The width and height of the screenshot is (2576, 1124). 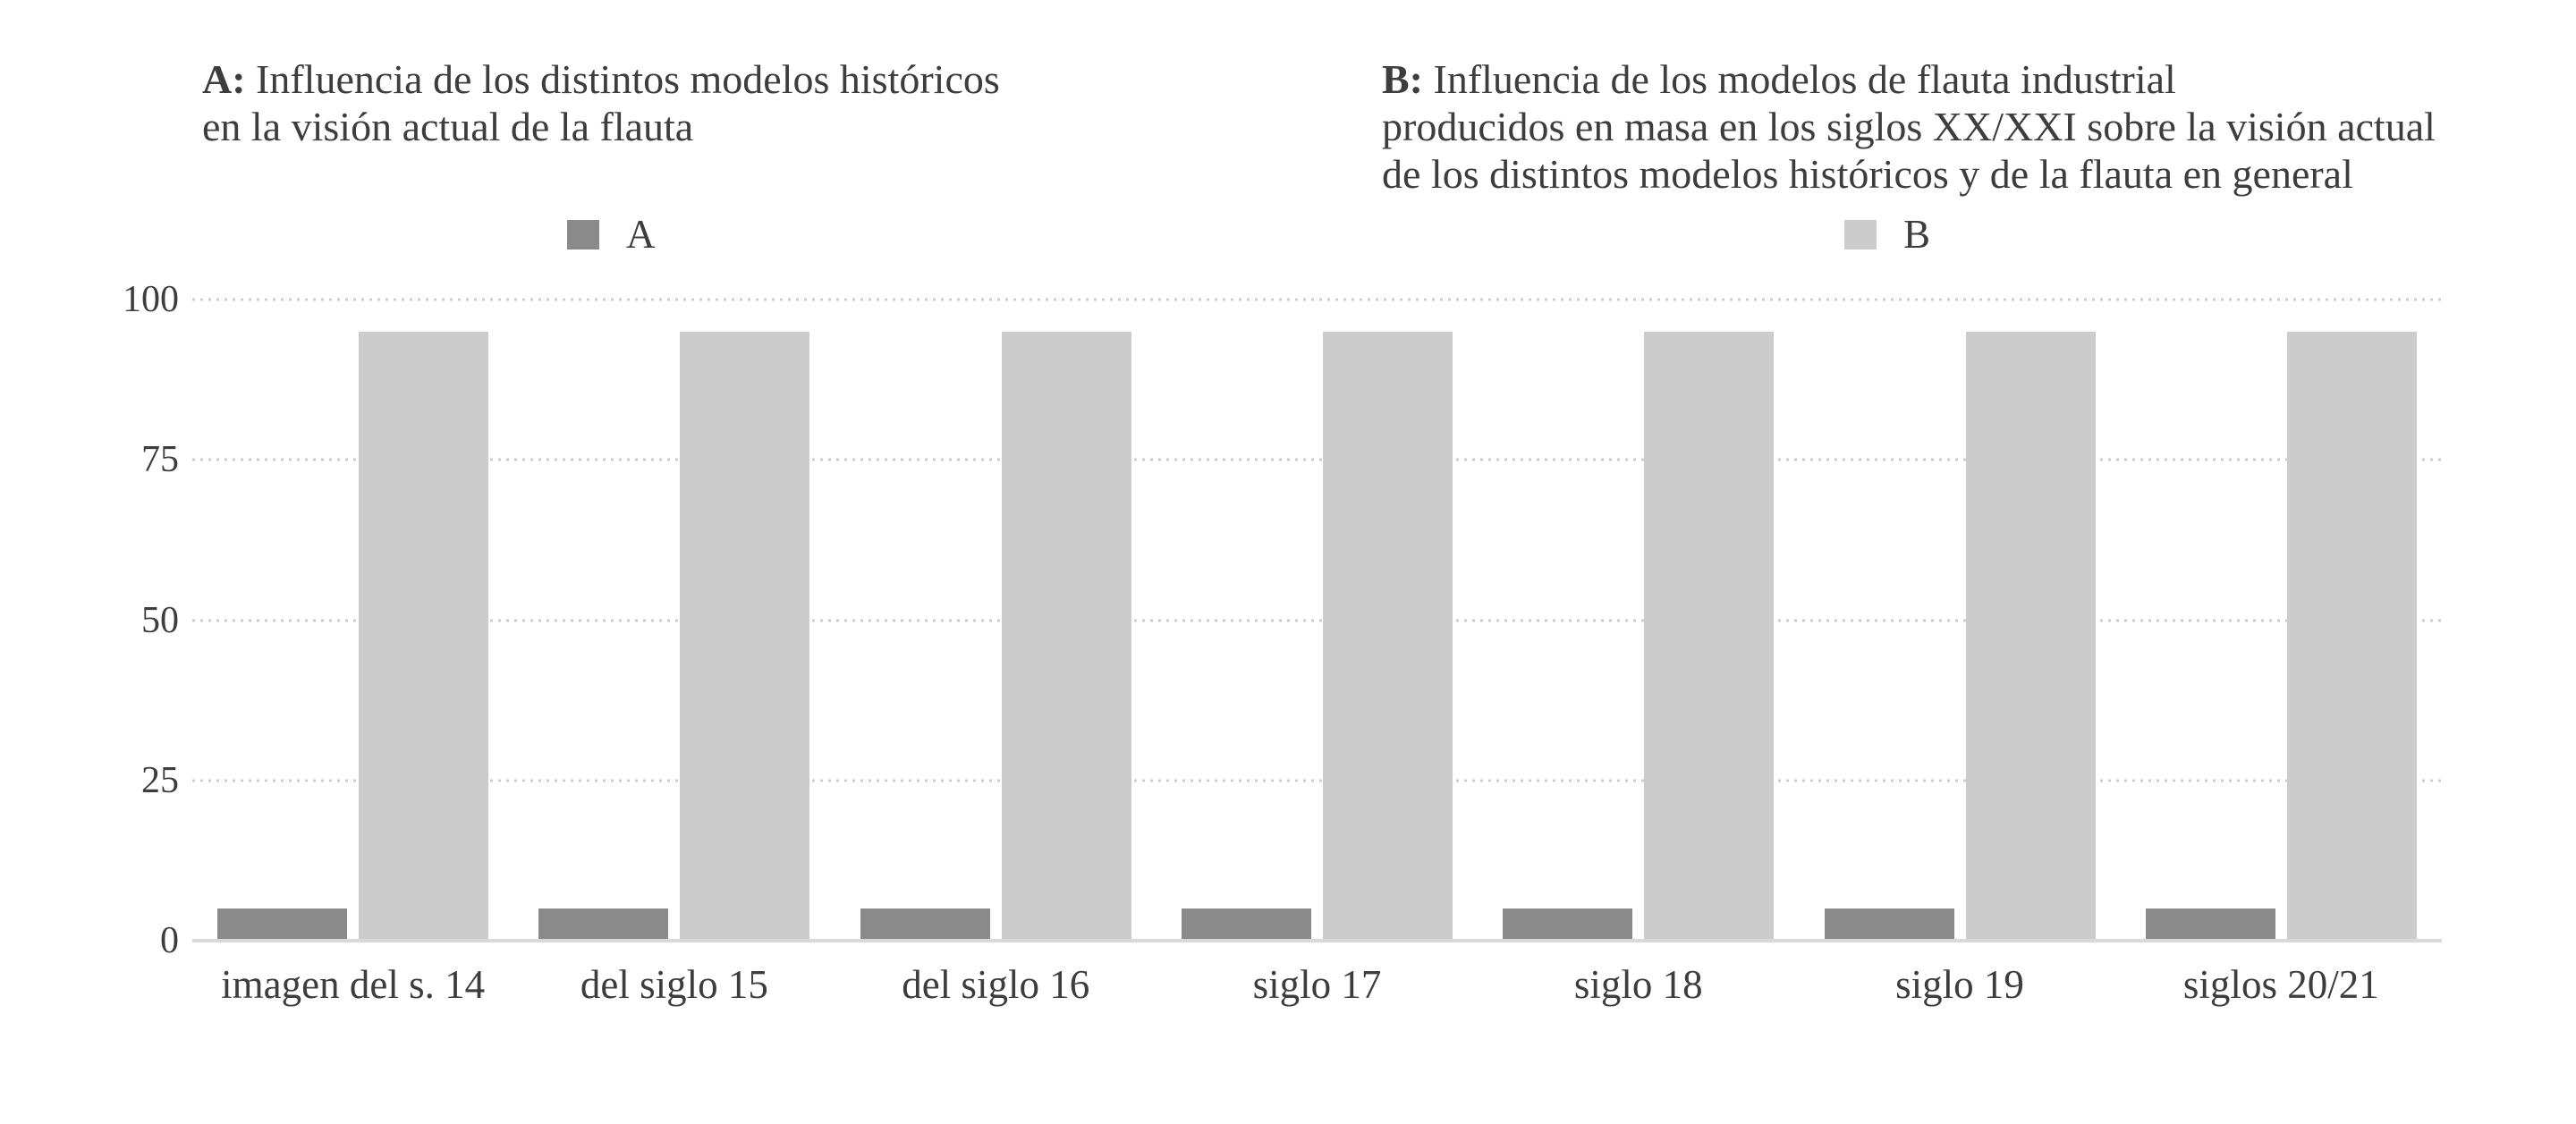 I want to click on y-axis-tick-label: 50, so click(x=160, y=620).